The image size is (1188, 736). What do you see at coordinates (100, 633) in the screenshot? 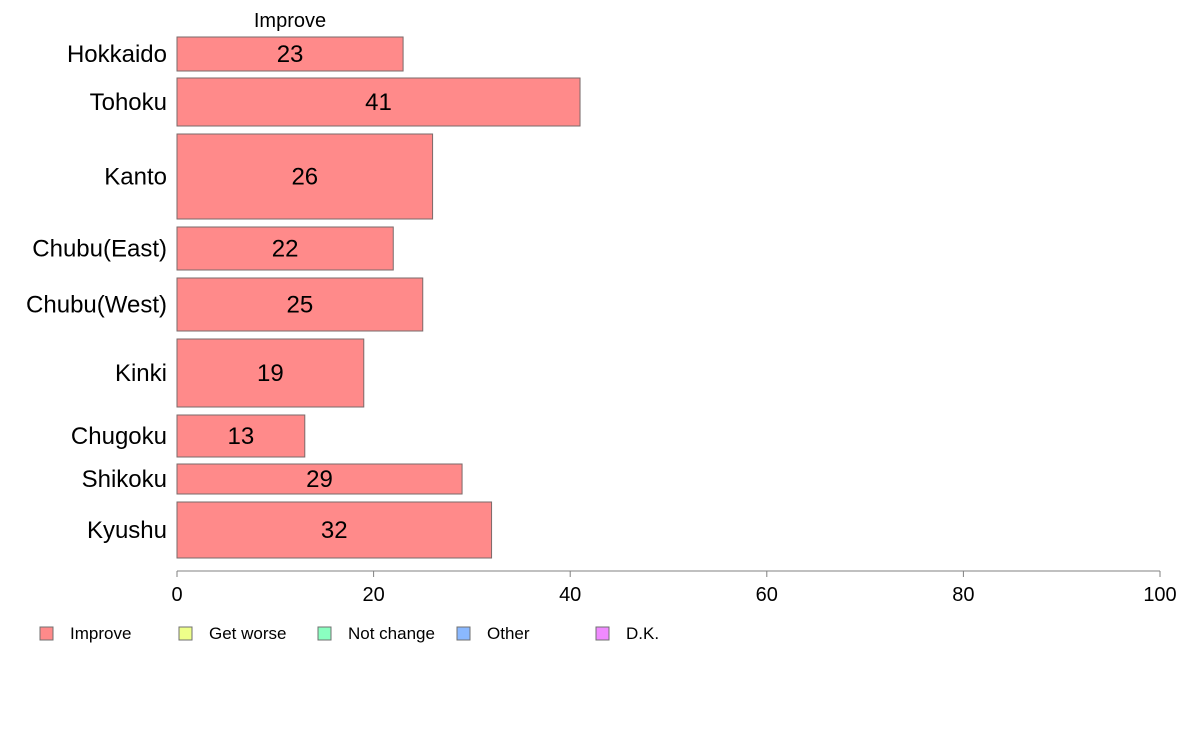
I see `legend-label: Improve` at bounding box center [100, 633].